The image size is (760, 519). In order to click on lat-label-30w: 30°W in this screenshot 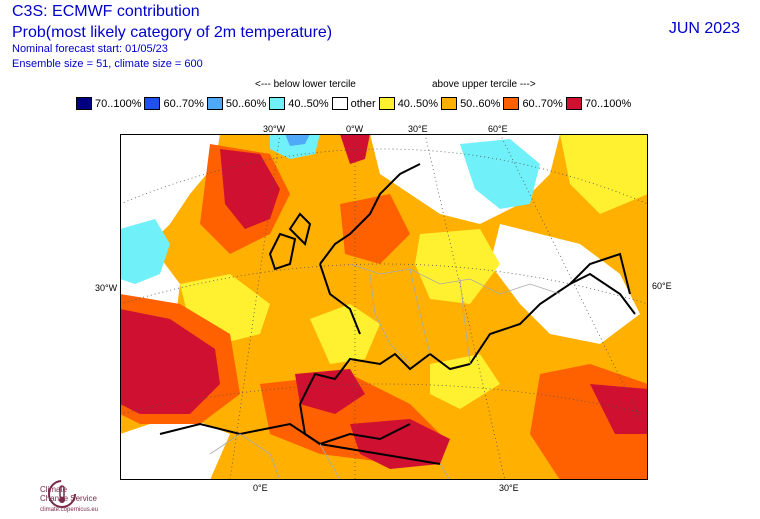, I will do `click(106, 288)`.